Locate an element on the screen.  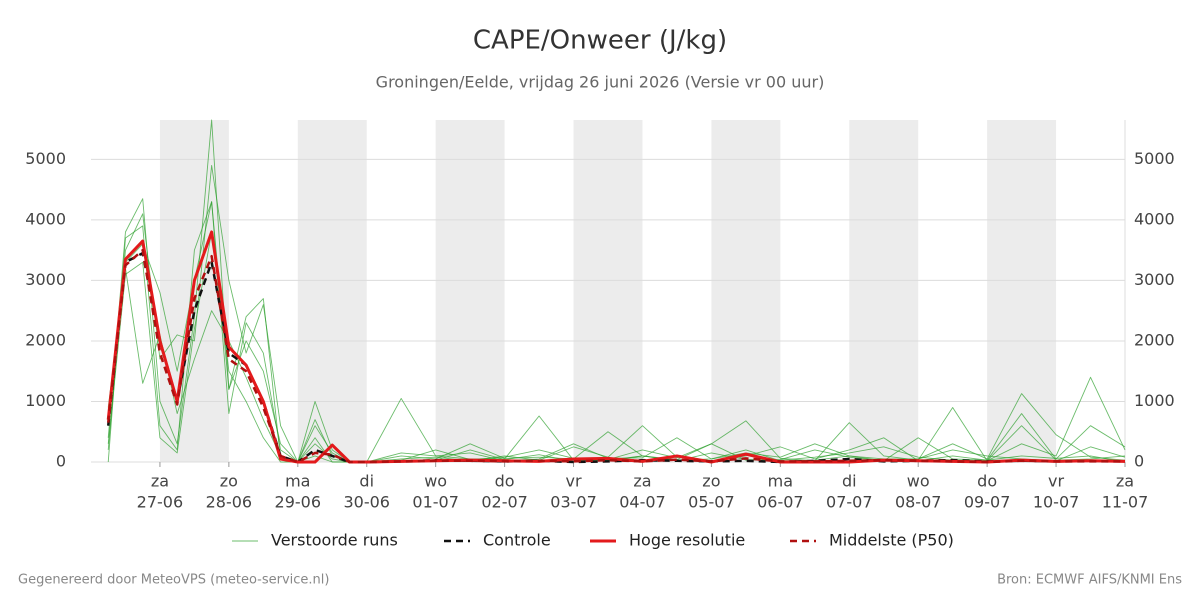
x-tick-date: 05-07 is located at coordinates (711, 502).